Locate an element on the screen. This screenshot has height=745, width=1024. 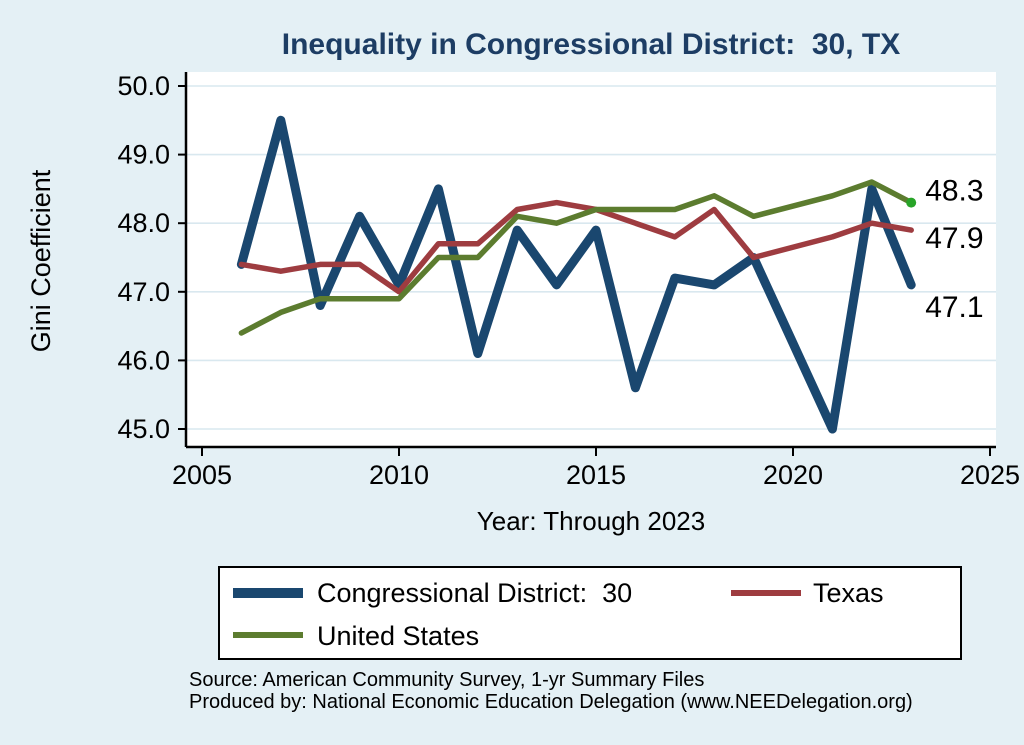
legend-label-texas: Texas is located at coordinates (848, 593).